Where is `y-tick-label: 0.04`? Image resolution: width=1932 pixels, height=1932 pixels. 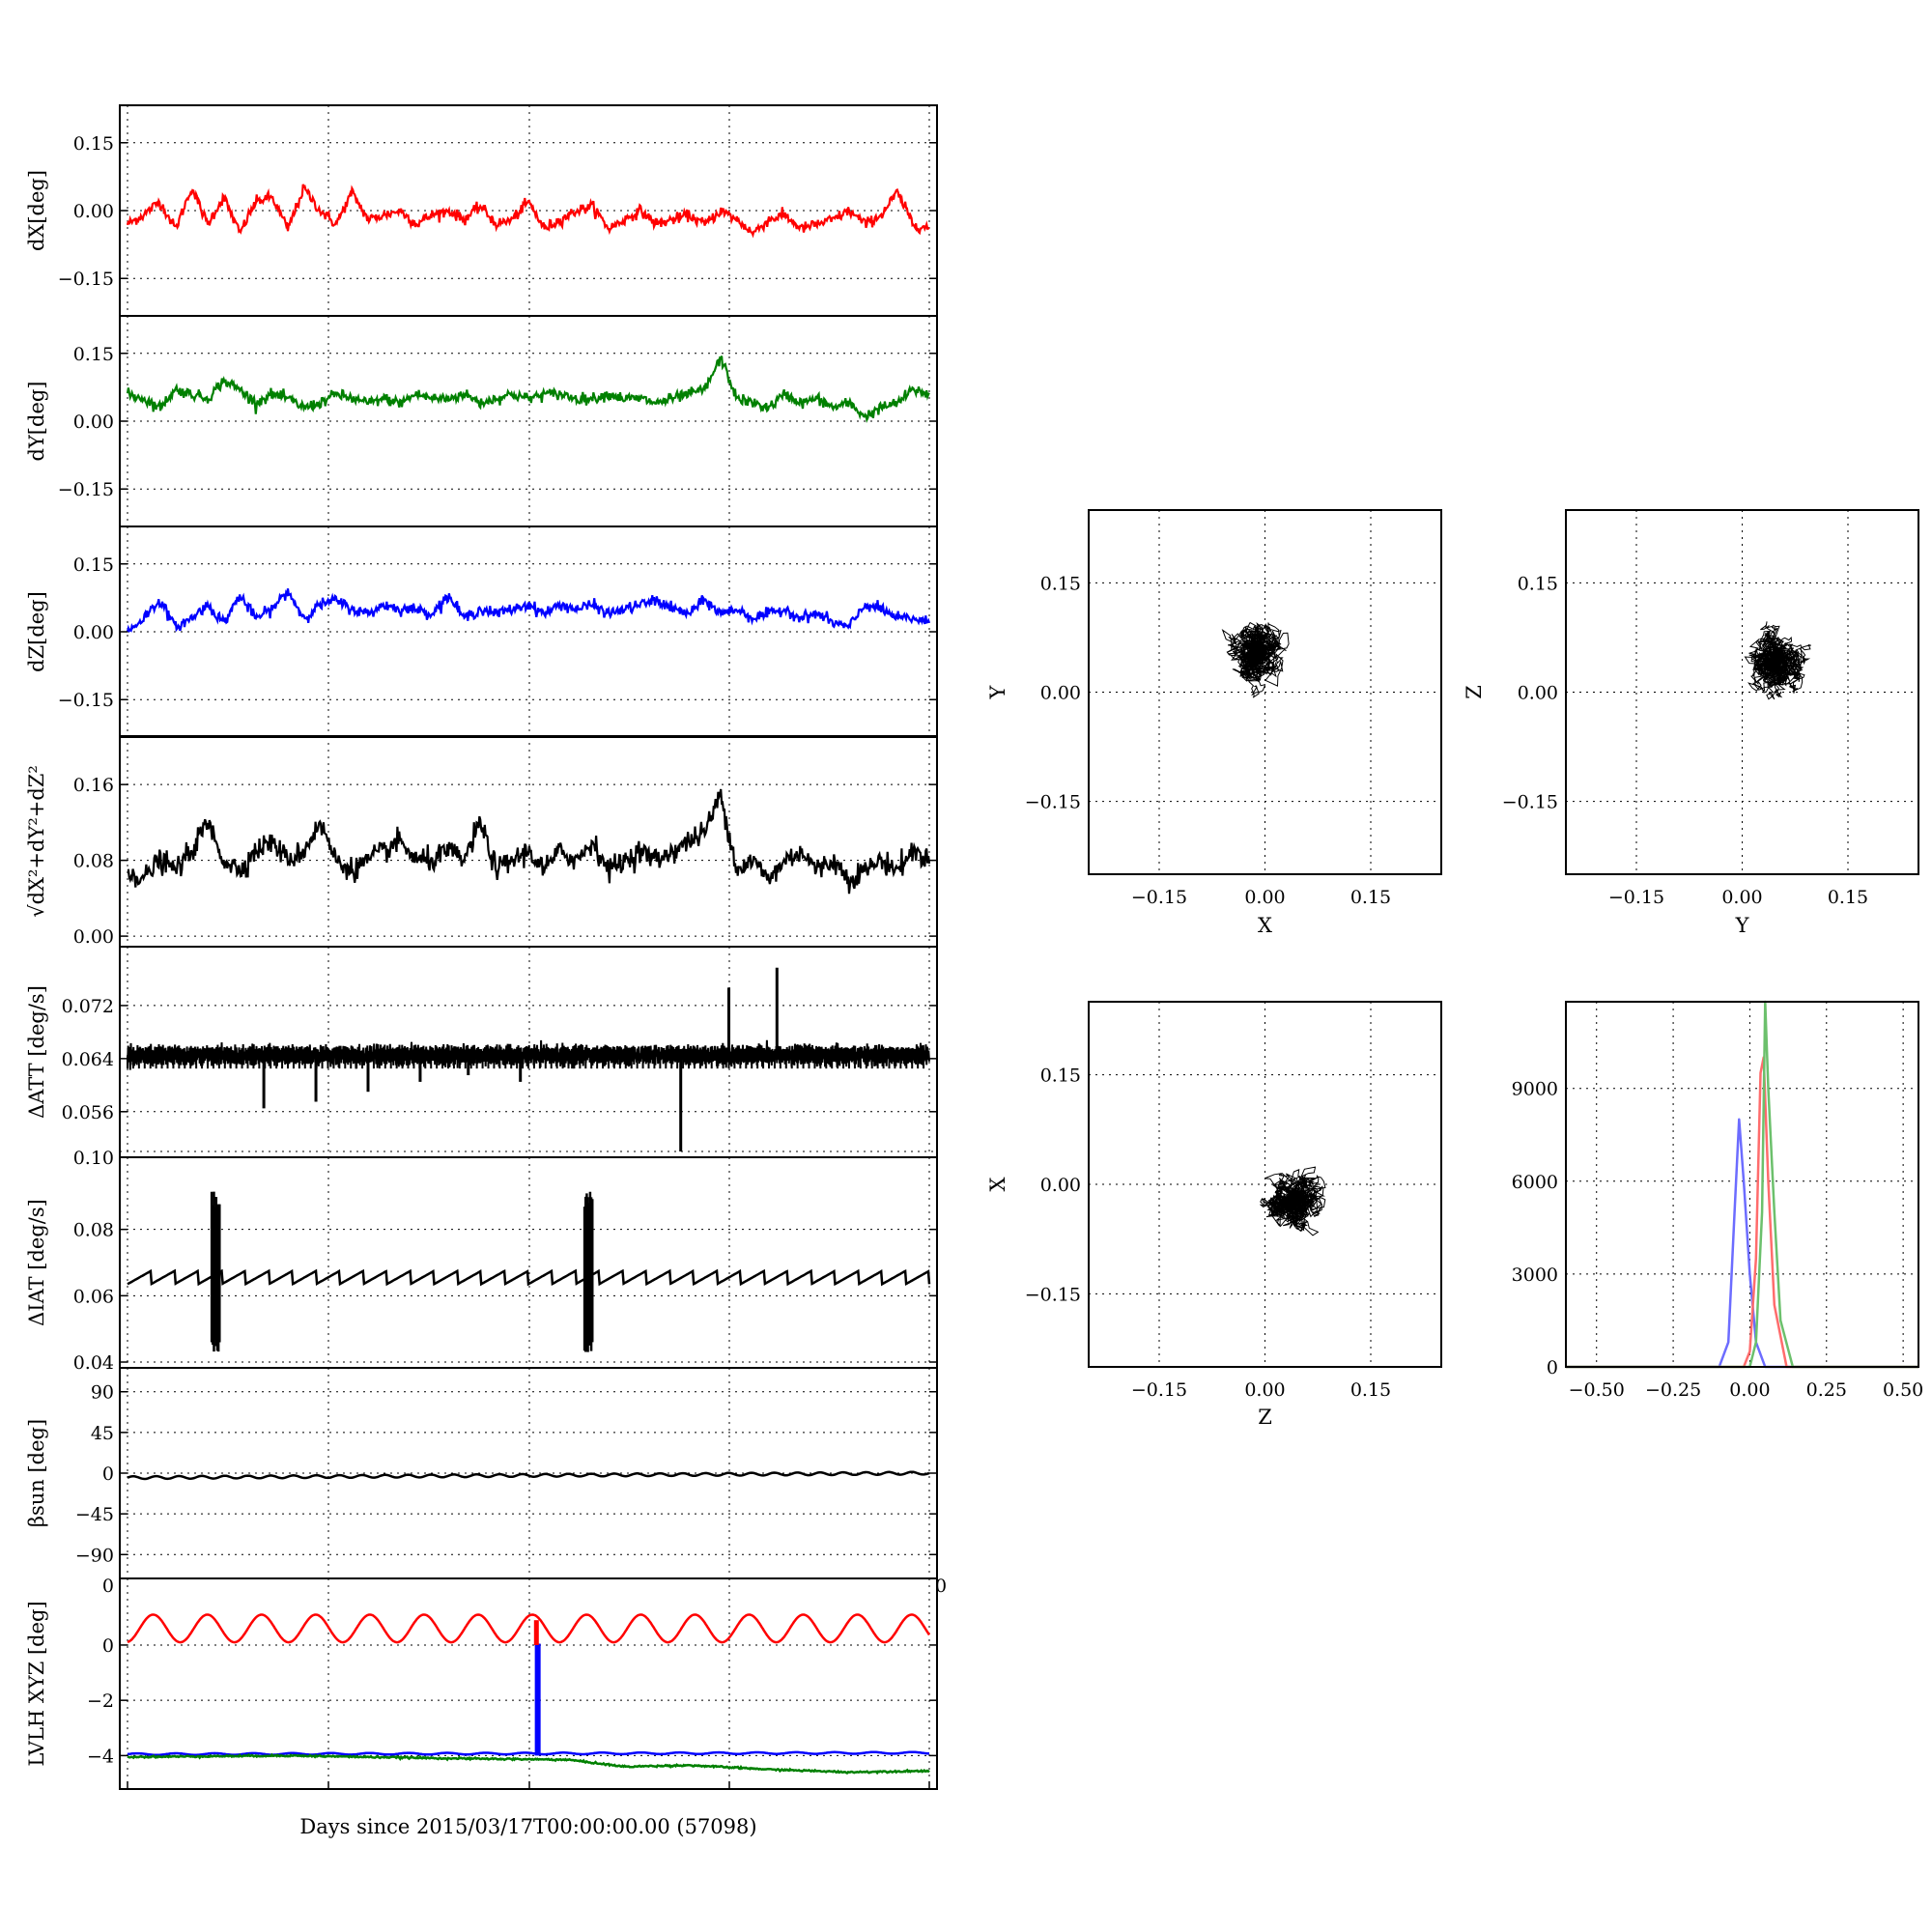 y-tick-label: 0.04 is located at coordinates (93, 1363).